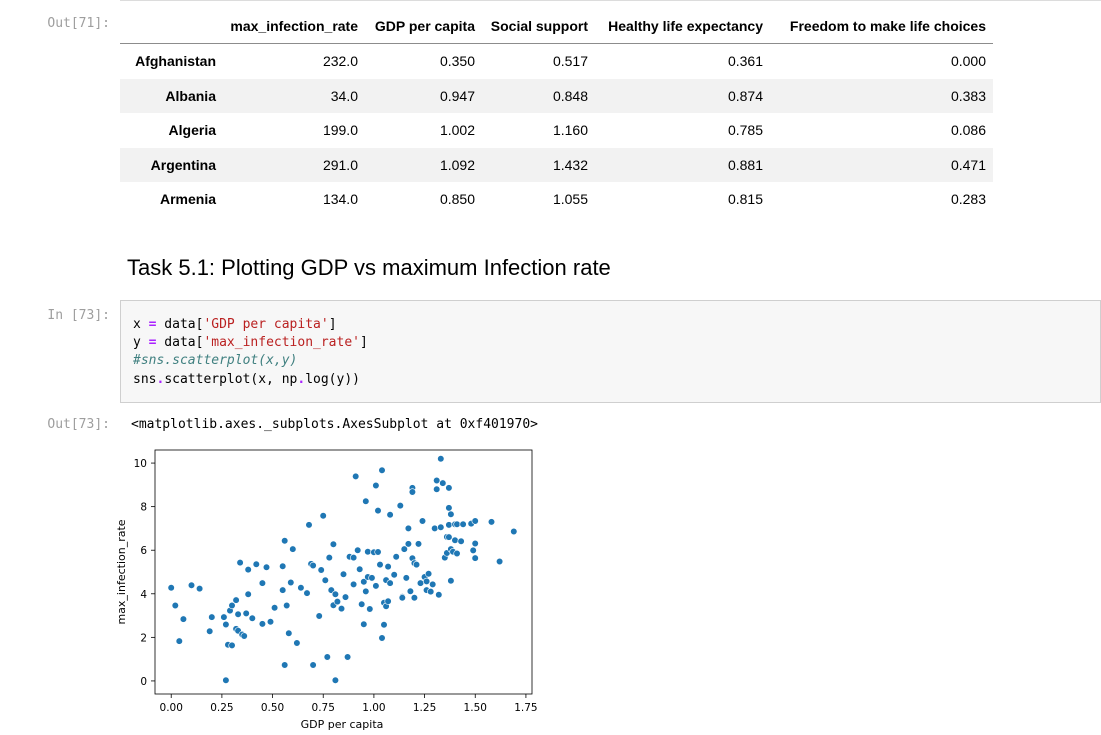 The width and height of the screenshot is (1101, 735). I want to click on x-tick-label: 1.25, so click(424, 708).